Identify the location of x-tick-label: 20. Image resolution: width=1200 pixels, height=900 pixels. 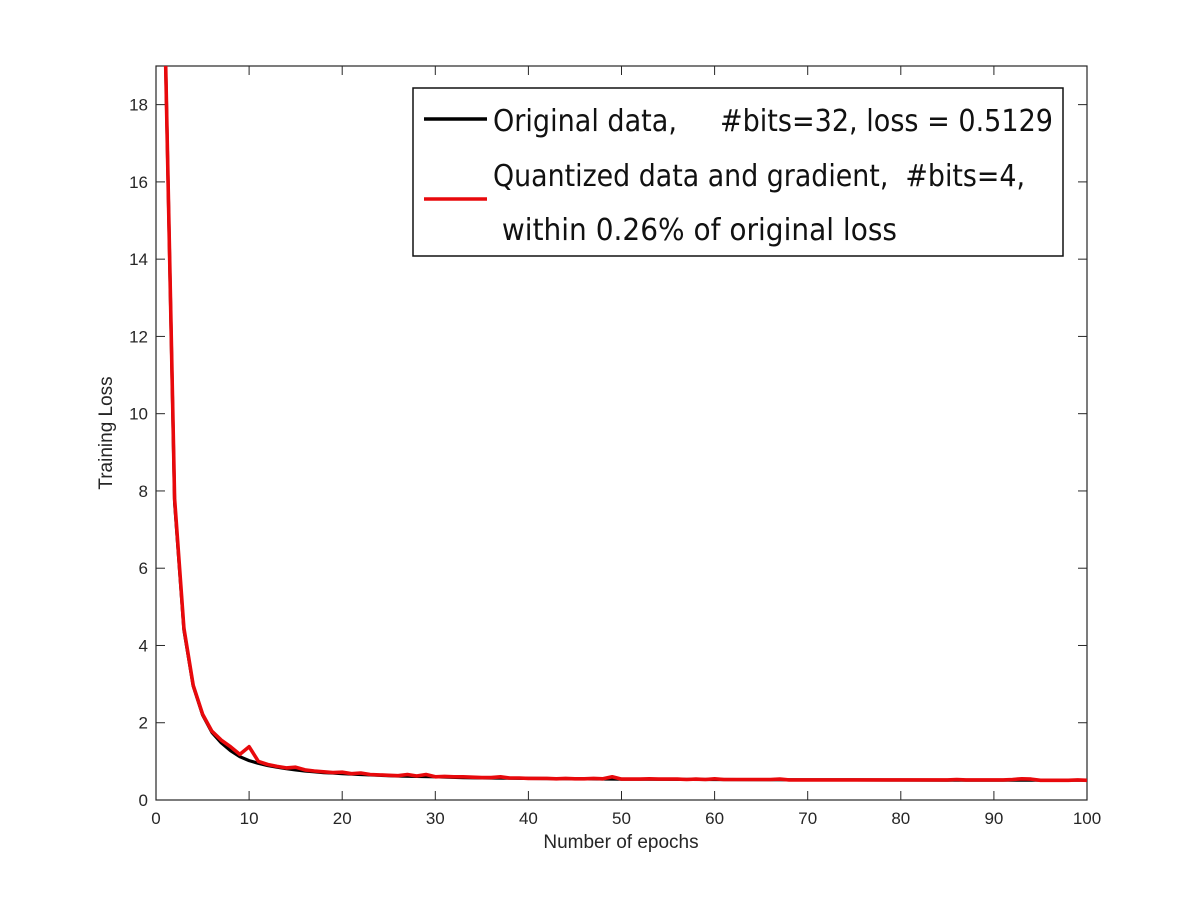
(342, 818).